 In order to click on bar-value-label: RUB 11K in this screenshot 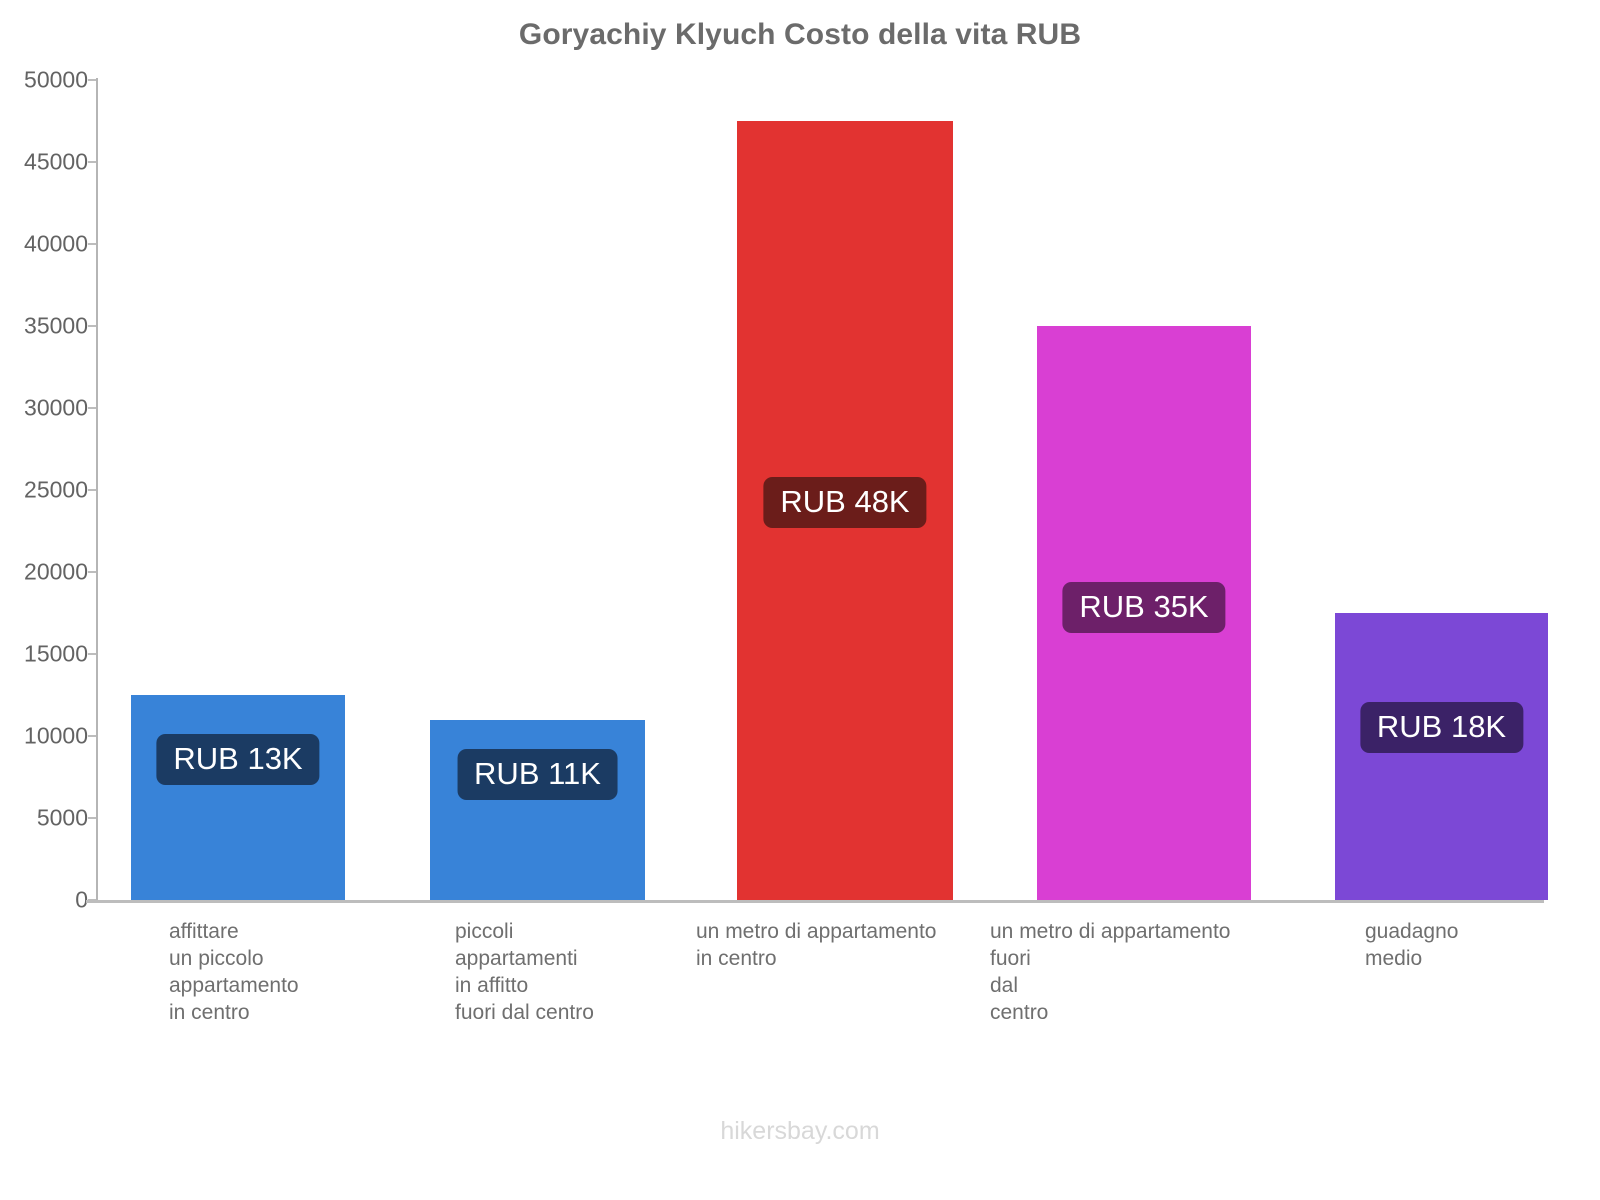, I will do `click(537, 774)`.